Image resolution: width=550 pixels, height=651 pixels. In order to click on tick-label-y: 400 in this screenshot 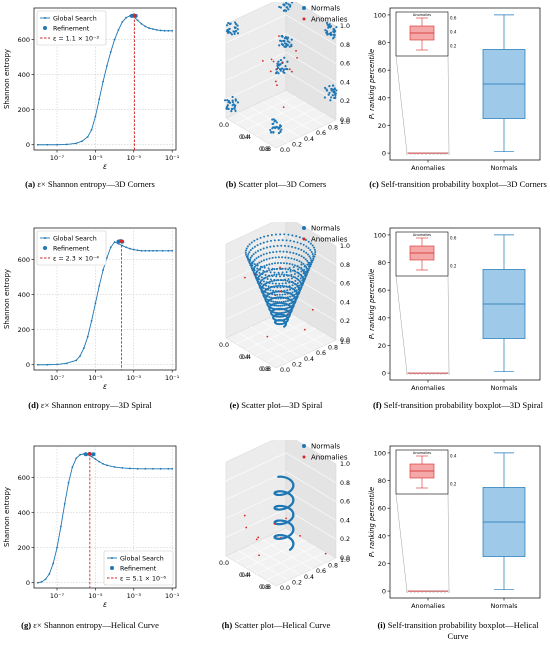, I will do `click(24, 295)`.